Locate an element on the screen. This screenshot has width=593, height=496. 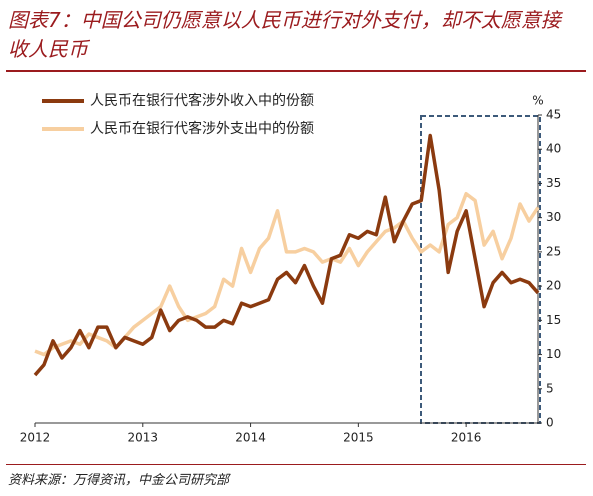
y-tick-label: 30 is located at coordinates (553, 217).